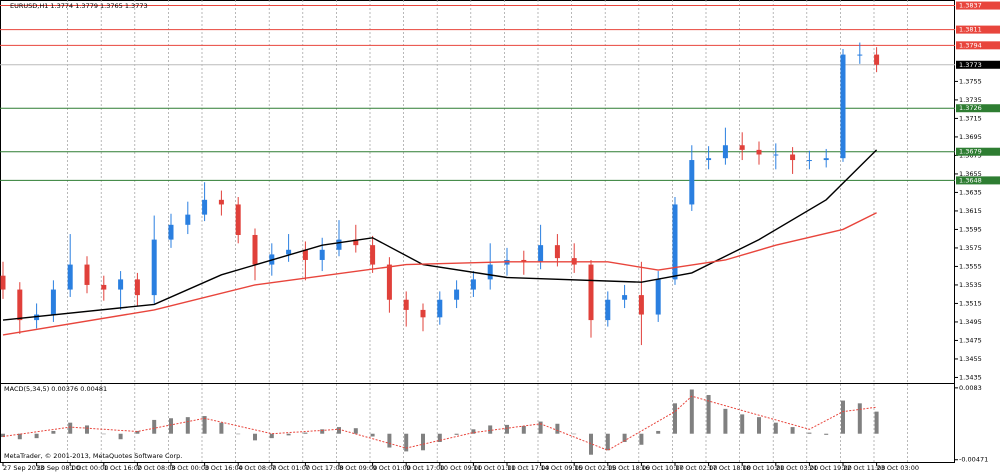 Image resolution: width=1000 pixels, height=473 pixels. What do you see at coordinates (224, 468) in the screenshot?
I see `x-tick-label: 3 Oct 16:00` at bounding box center [224, 468].